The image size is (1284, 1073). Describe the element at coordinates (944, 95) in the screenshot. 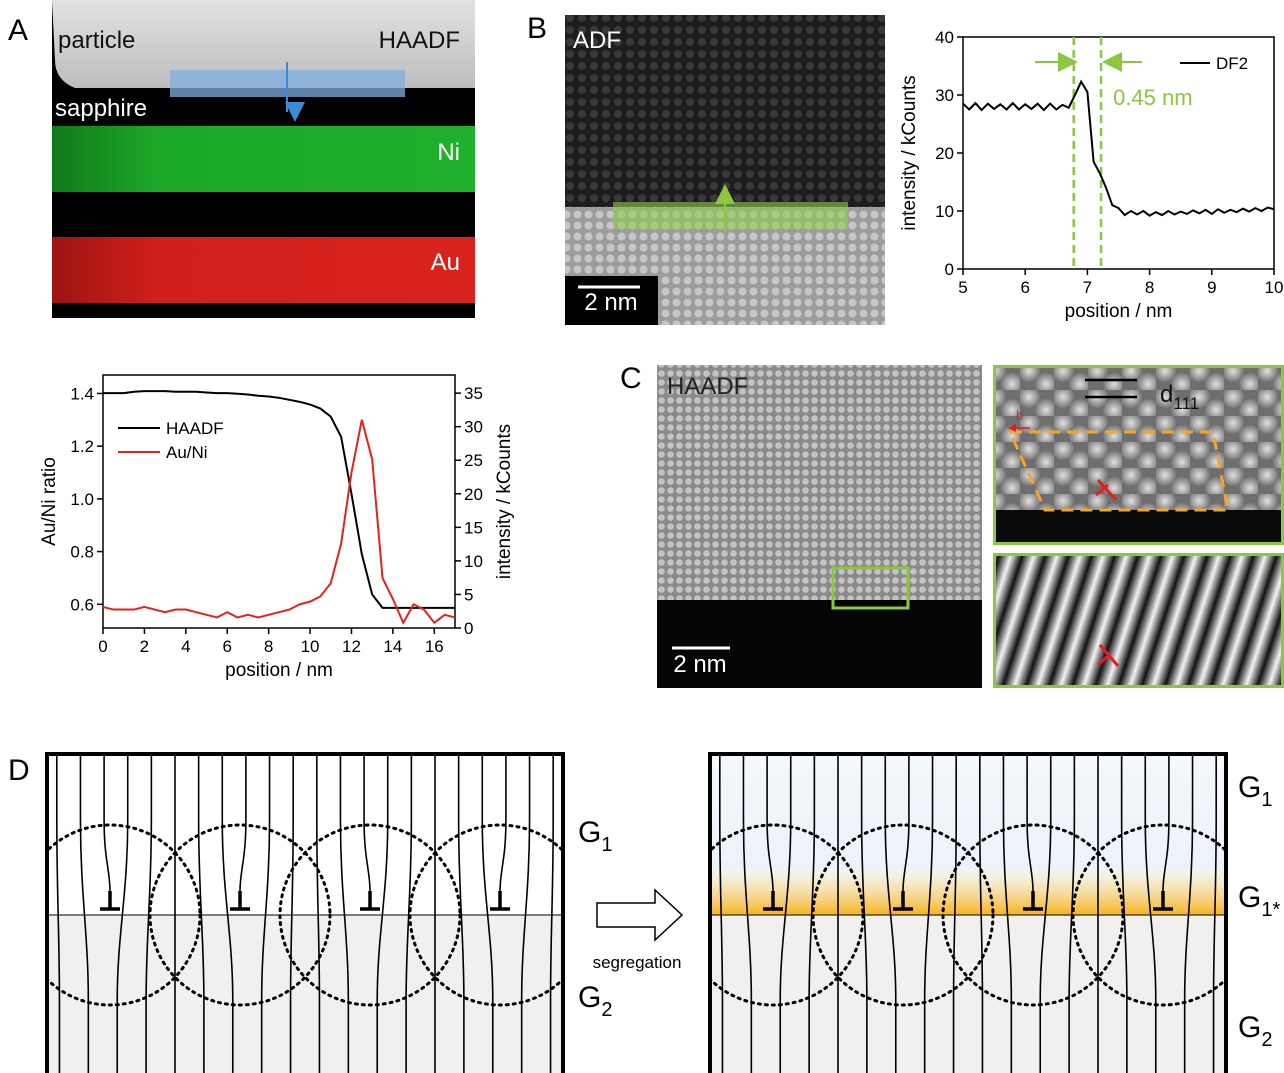

I see `y-tick-label: 30` at that location.